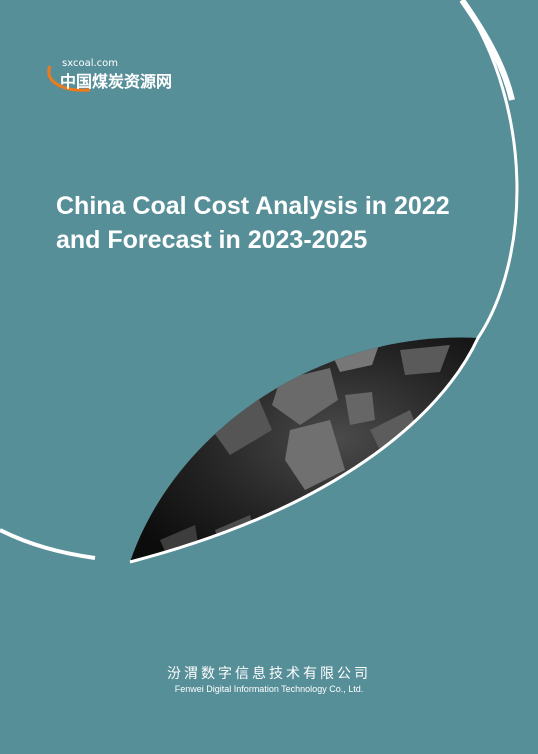 This screenshot has width=538, height=754. I want to click on title-line: China Coal Cost Analysis in 2022, so click(253, 206).